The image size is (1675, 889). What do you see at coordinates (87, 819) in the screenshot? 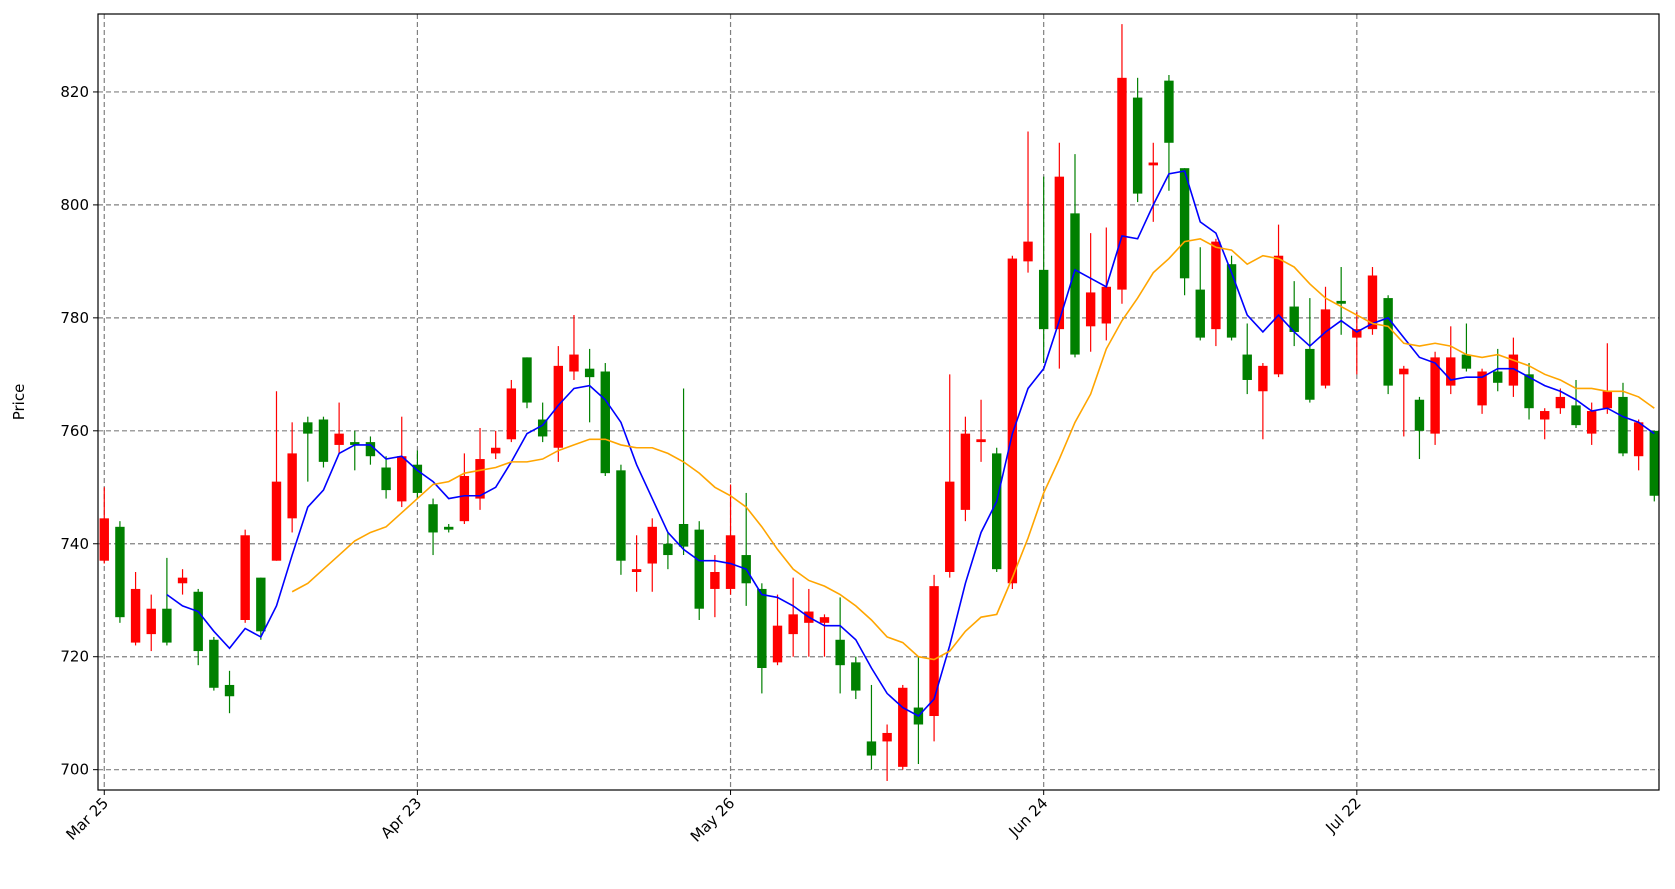
I see `x-tick-label: Mar 25` at bounding box center [87, 819].